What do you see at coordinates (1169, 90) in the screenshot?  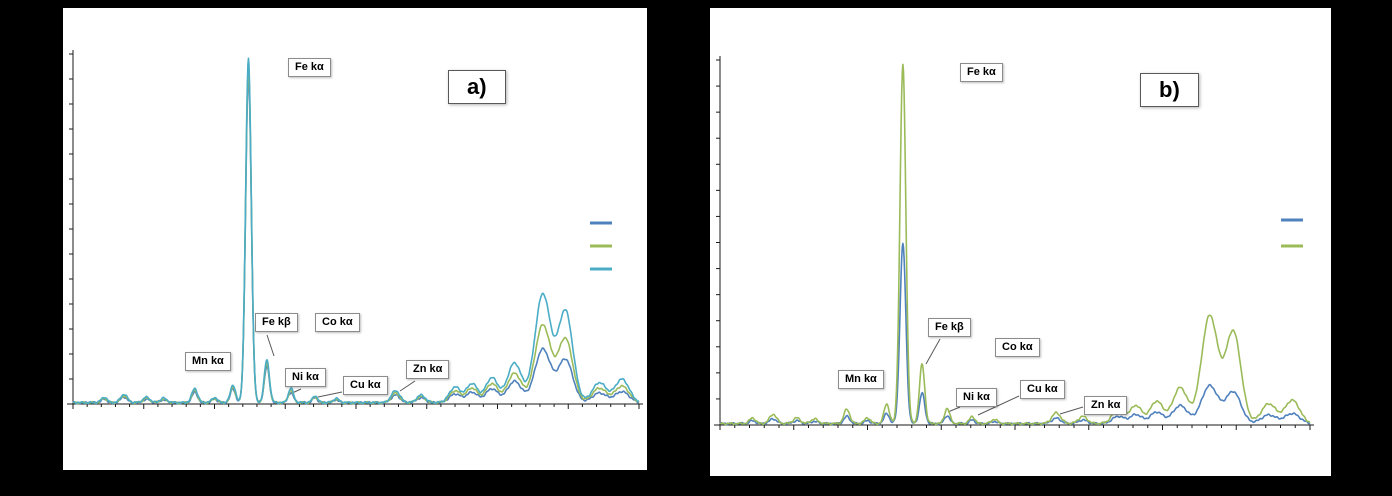 I see `panel-label-b: b)` at bounding box center [1169, 90].